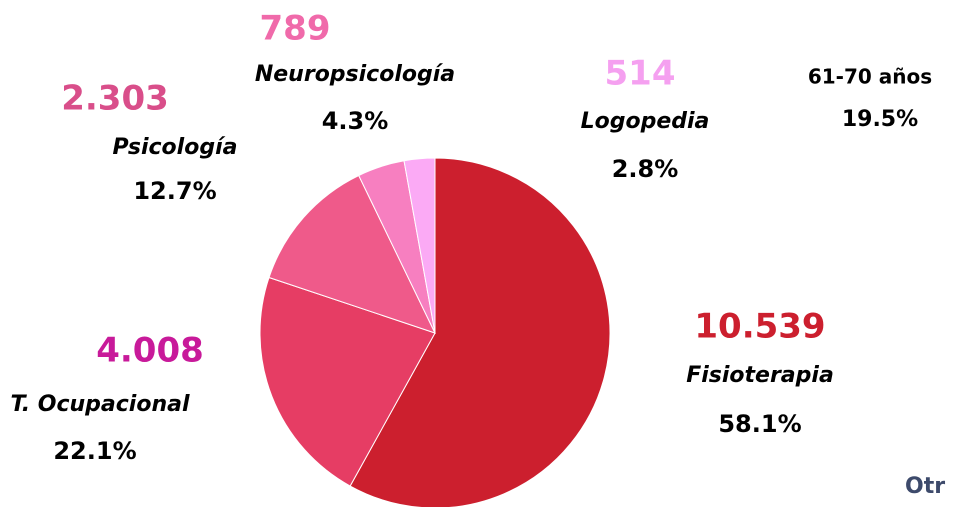  Describe the element at coordinates (99, 404) in the screenshot. I see `category-label: T. Ocupacional` at that location.